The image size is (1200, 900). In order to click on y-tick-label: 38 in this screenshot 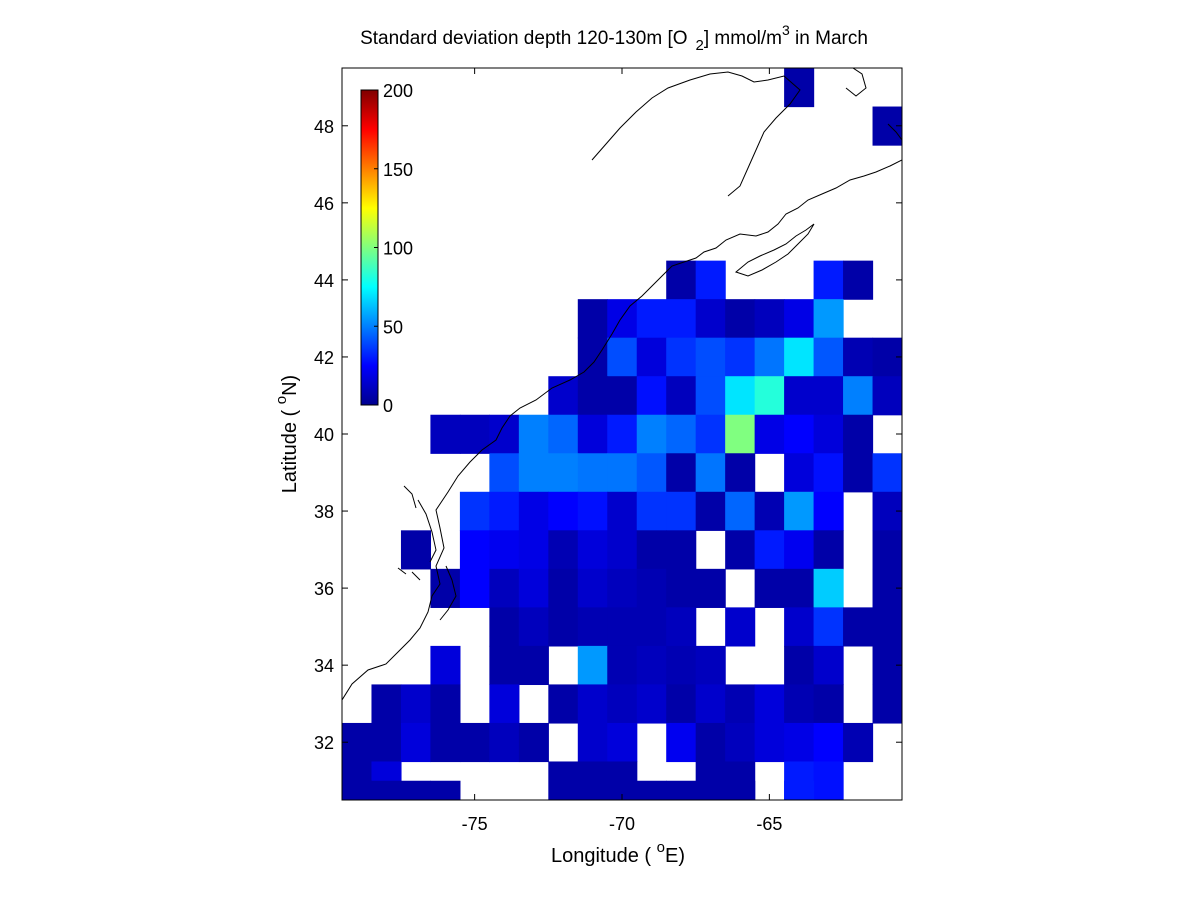, I will do `click(324, 512)`.